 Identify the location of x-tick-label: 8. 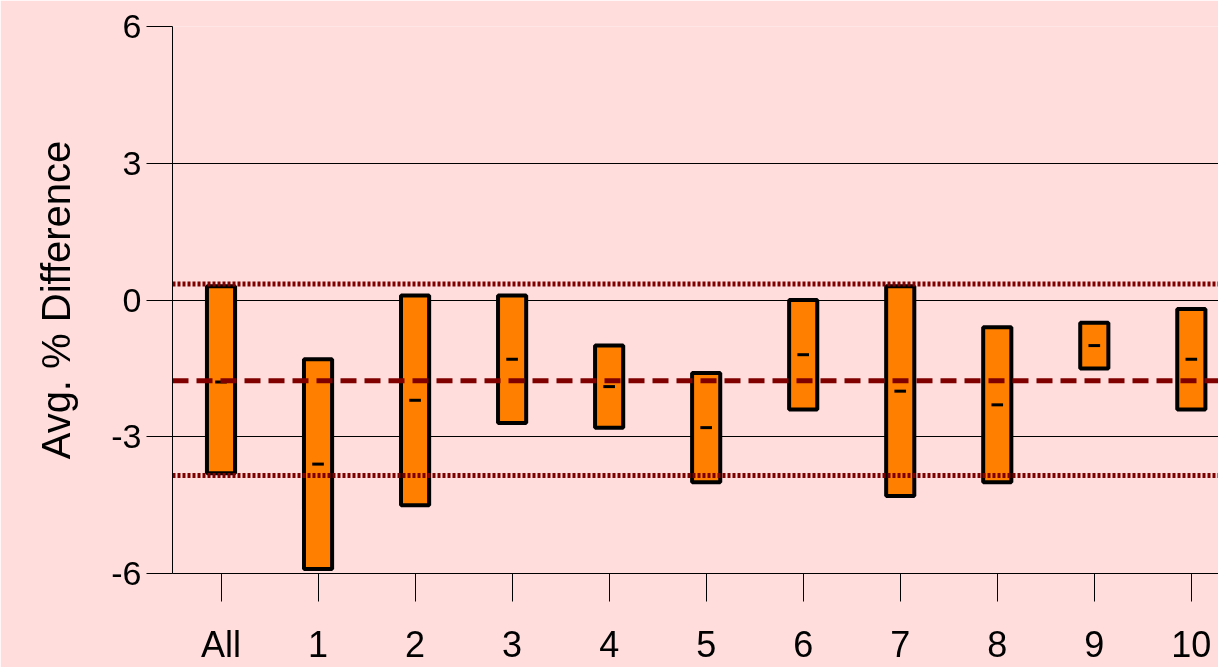
(997, 644).